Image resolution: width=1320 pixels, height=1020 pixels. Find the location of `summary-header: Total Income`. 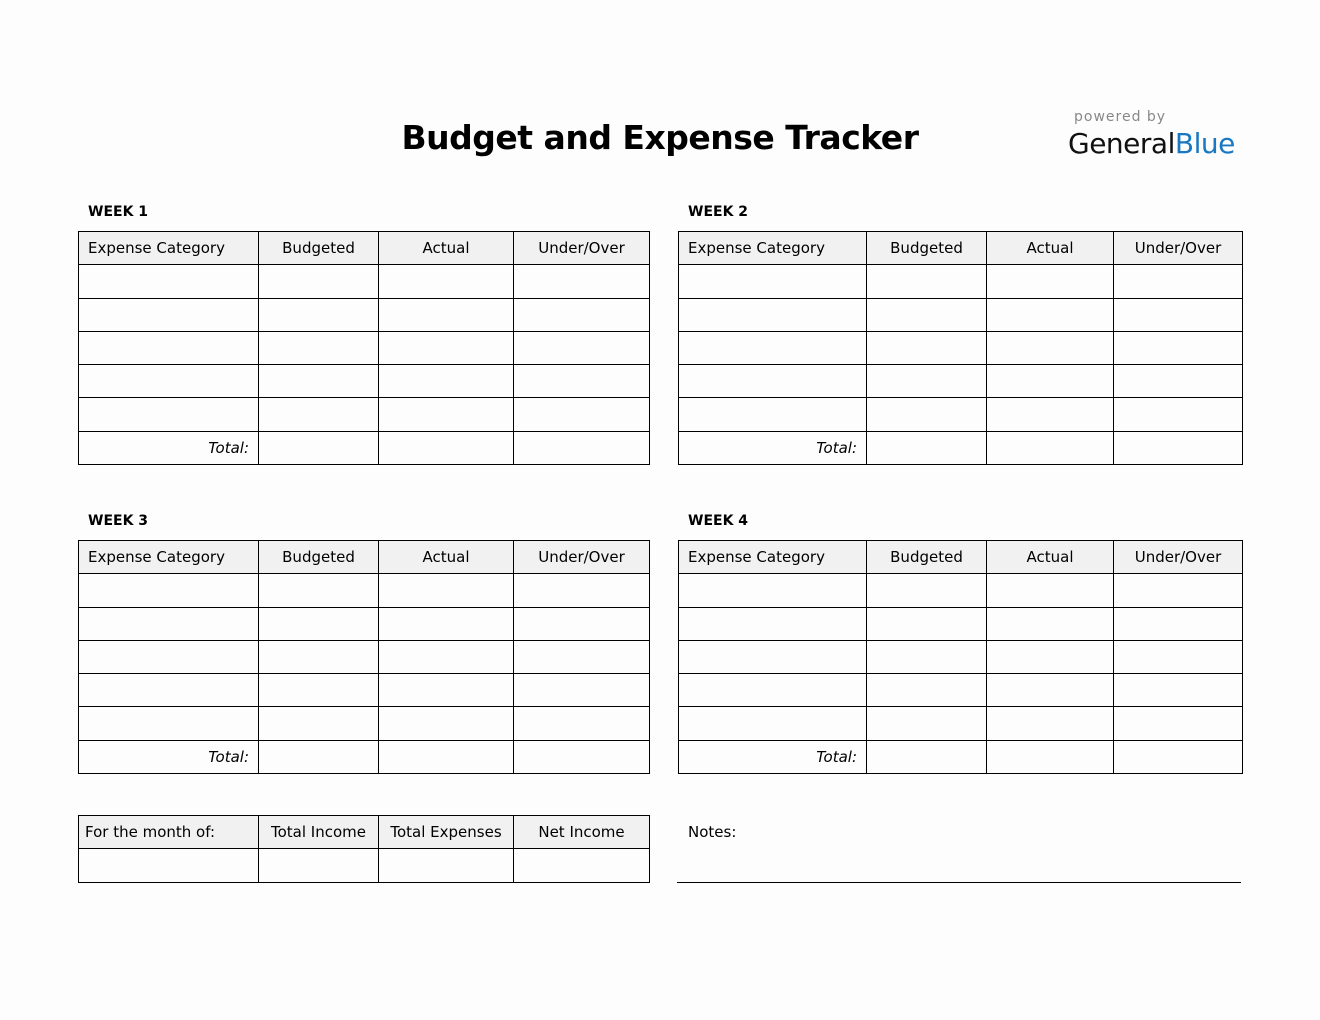

summary-header: Total Income is located at coordinates (318, 832).